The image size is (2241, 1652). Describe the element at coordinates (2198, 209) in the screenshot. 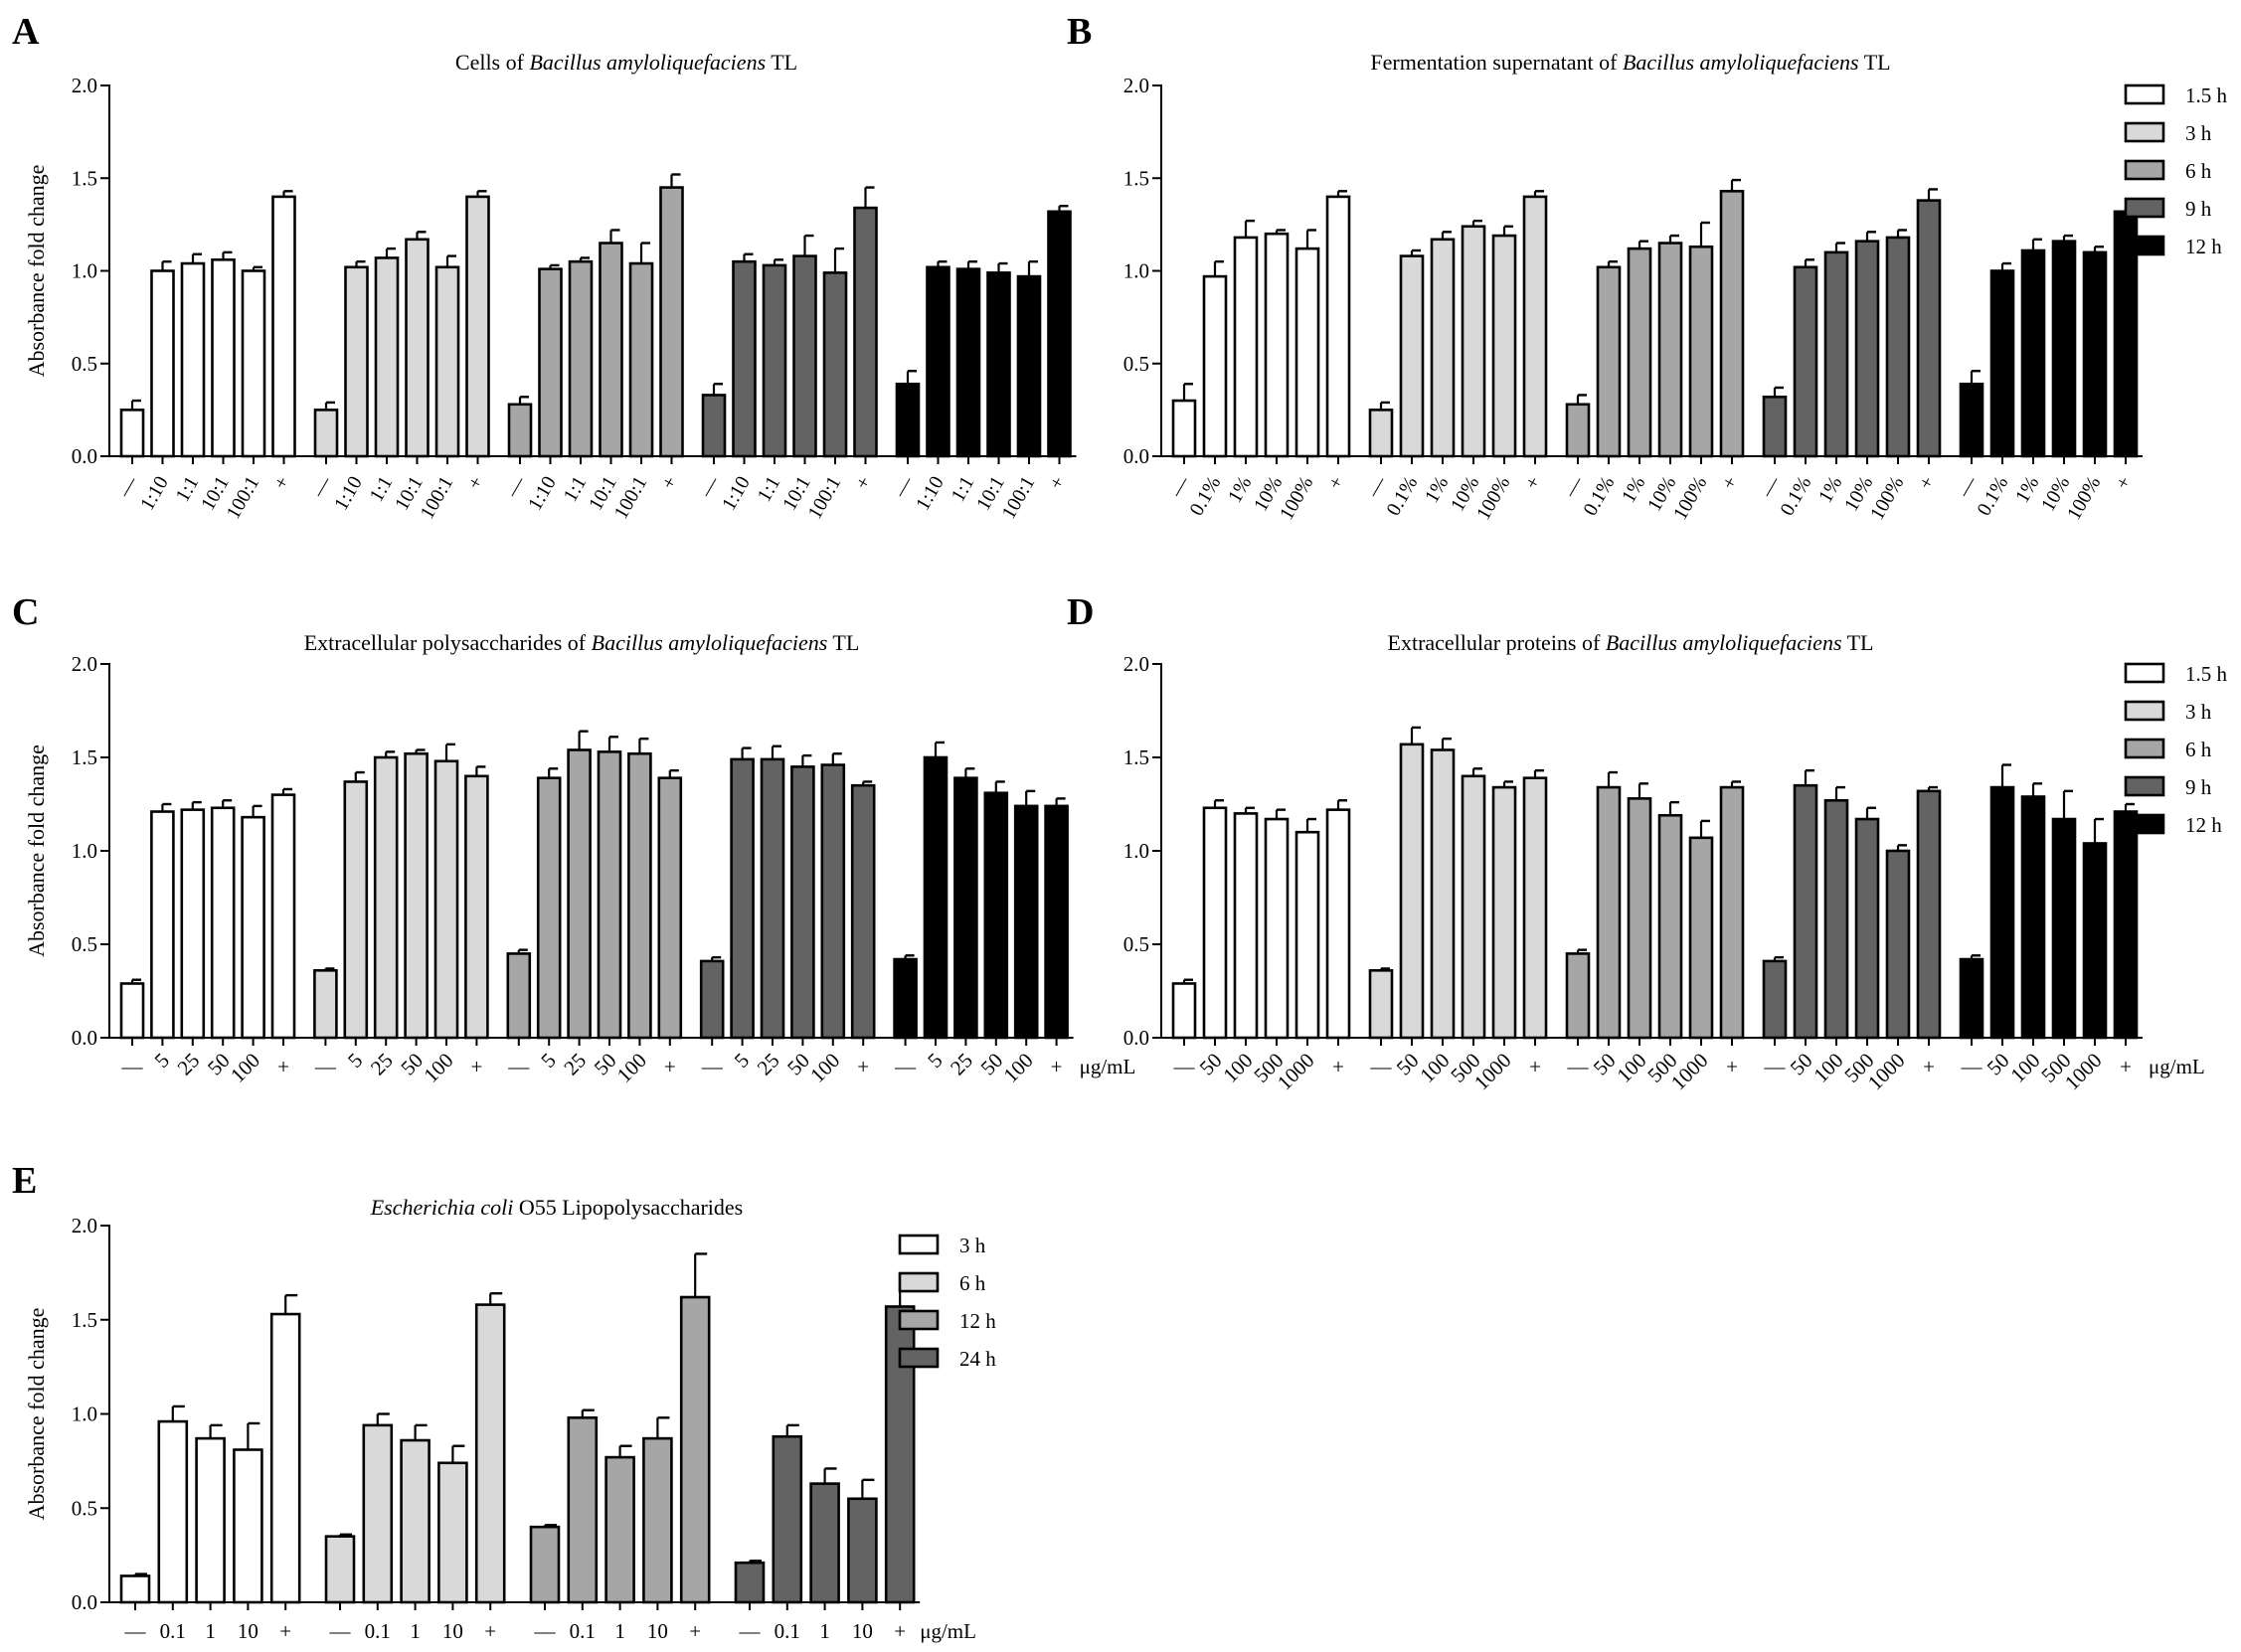

I see `legend-label: 9 h` at that location.